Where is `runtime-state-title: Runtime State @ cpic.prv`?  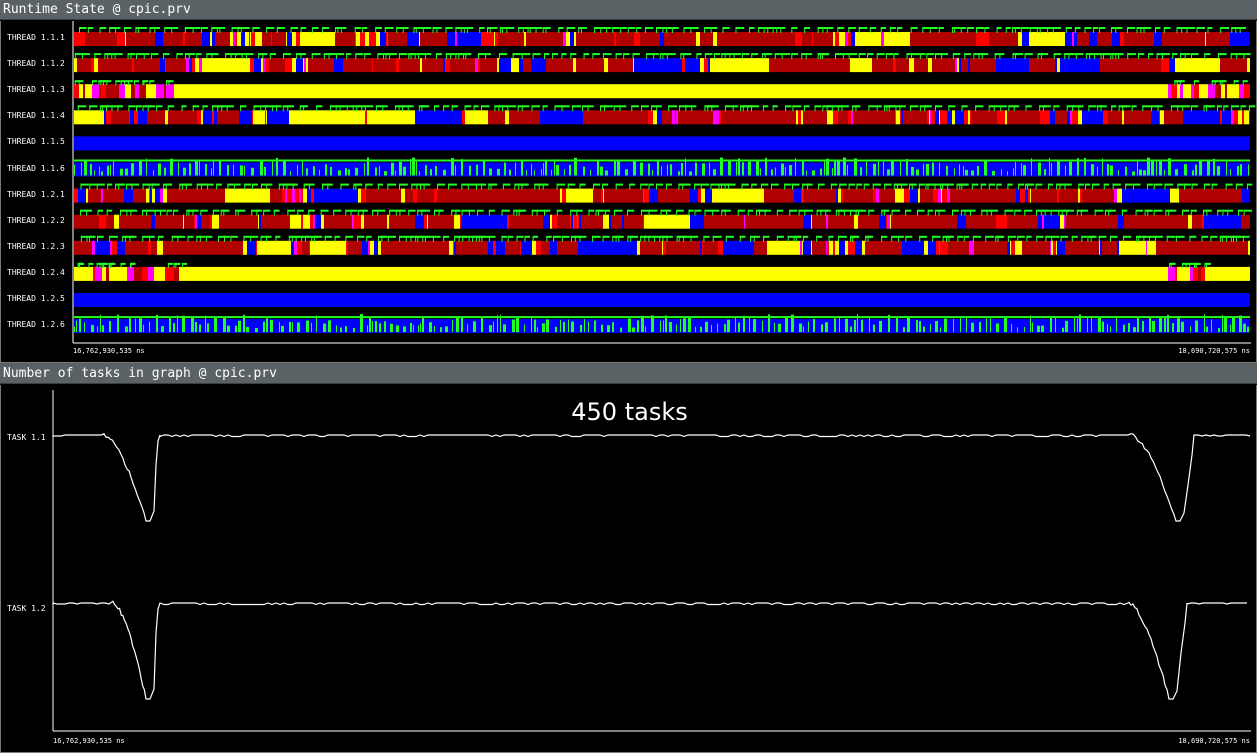 runtime-state-title: Runtime State @ cpic.prv is located at coordinates (628, 10).